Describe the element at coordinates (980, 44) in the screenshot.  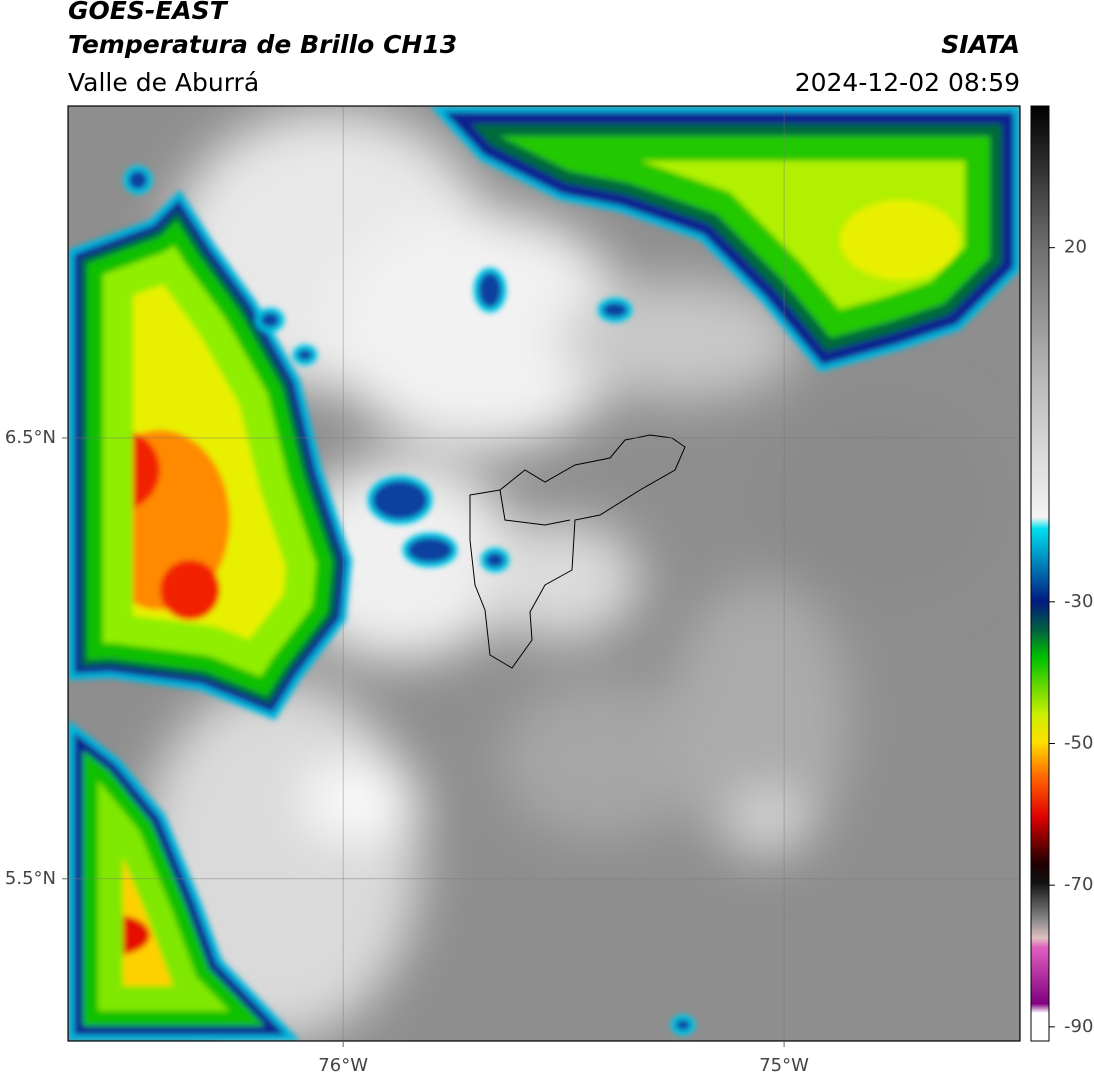
I see `source: SIATA` at that location.